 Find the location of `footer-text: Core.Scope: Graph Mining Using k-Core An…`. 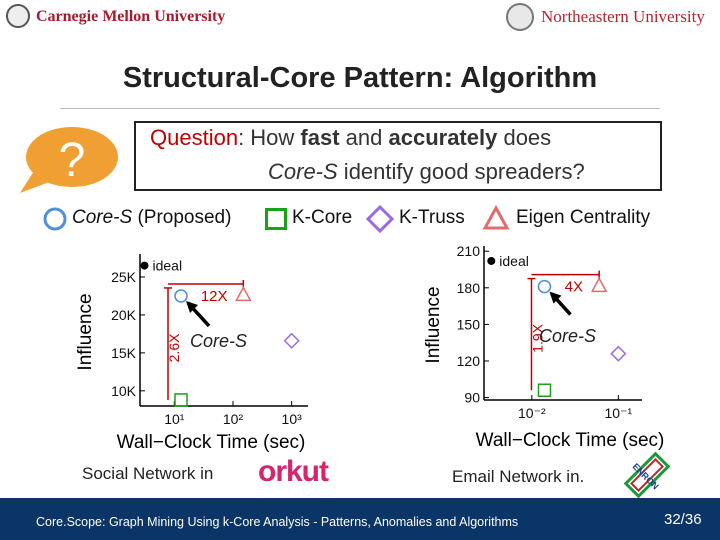

footer-text: Core.Scope: Graph Mining Using k-Core An… is located at coordinates (277, 522).